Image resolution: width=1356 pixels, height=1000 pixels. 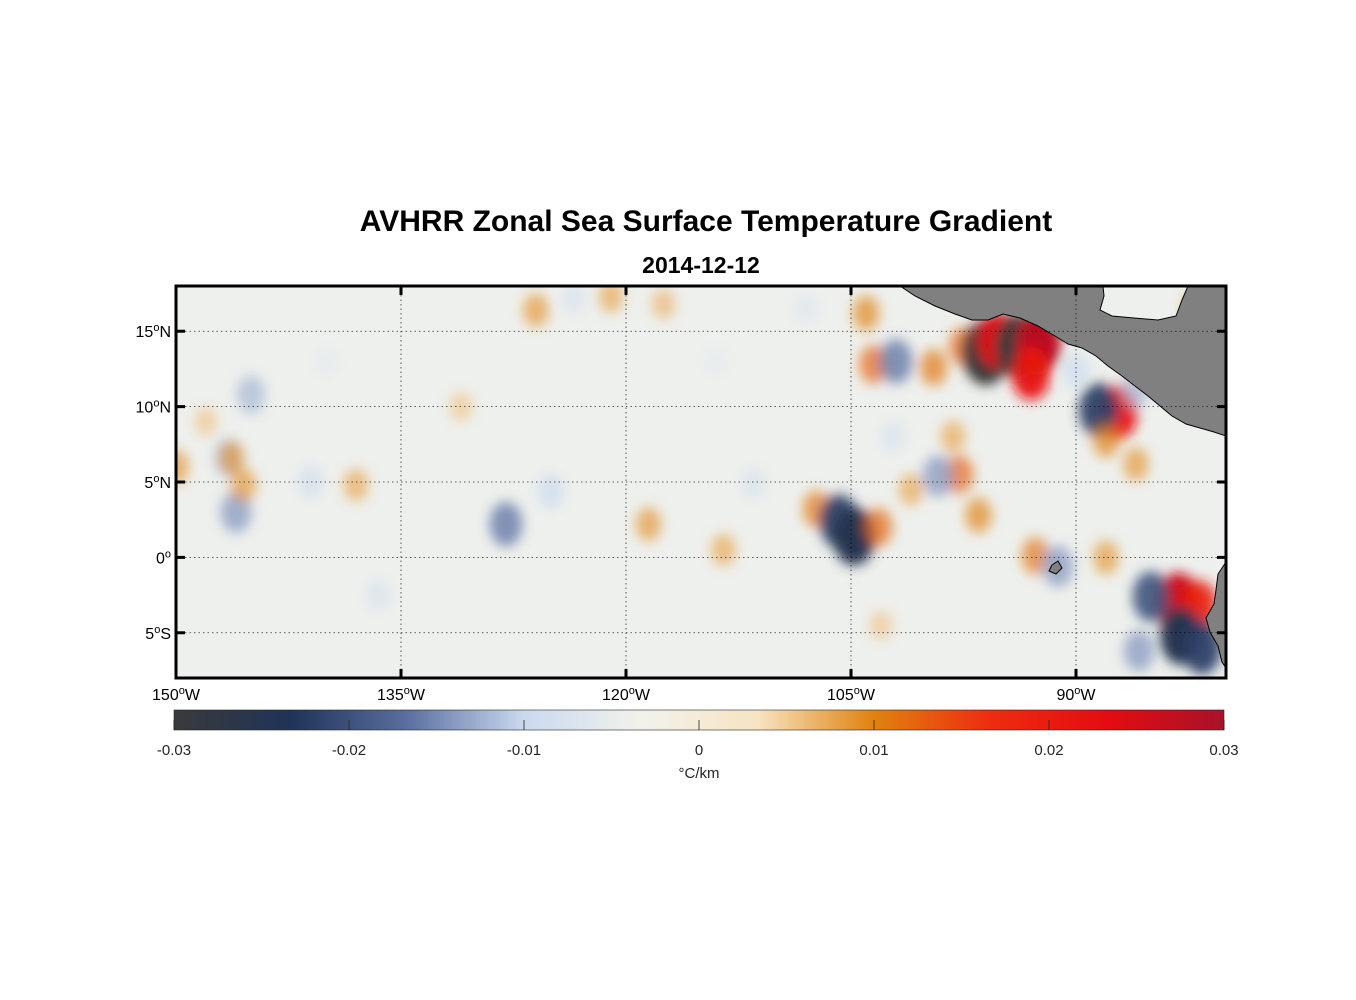 I want to click on south-america-land, so click(x=1215, y=615).